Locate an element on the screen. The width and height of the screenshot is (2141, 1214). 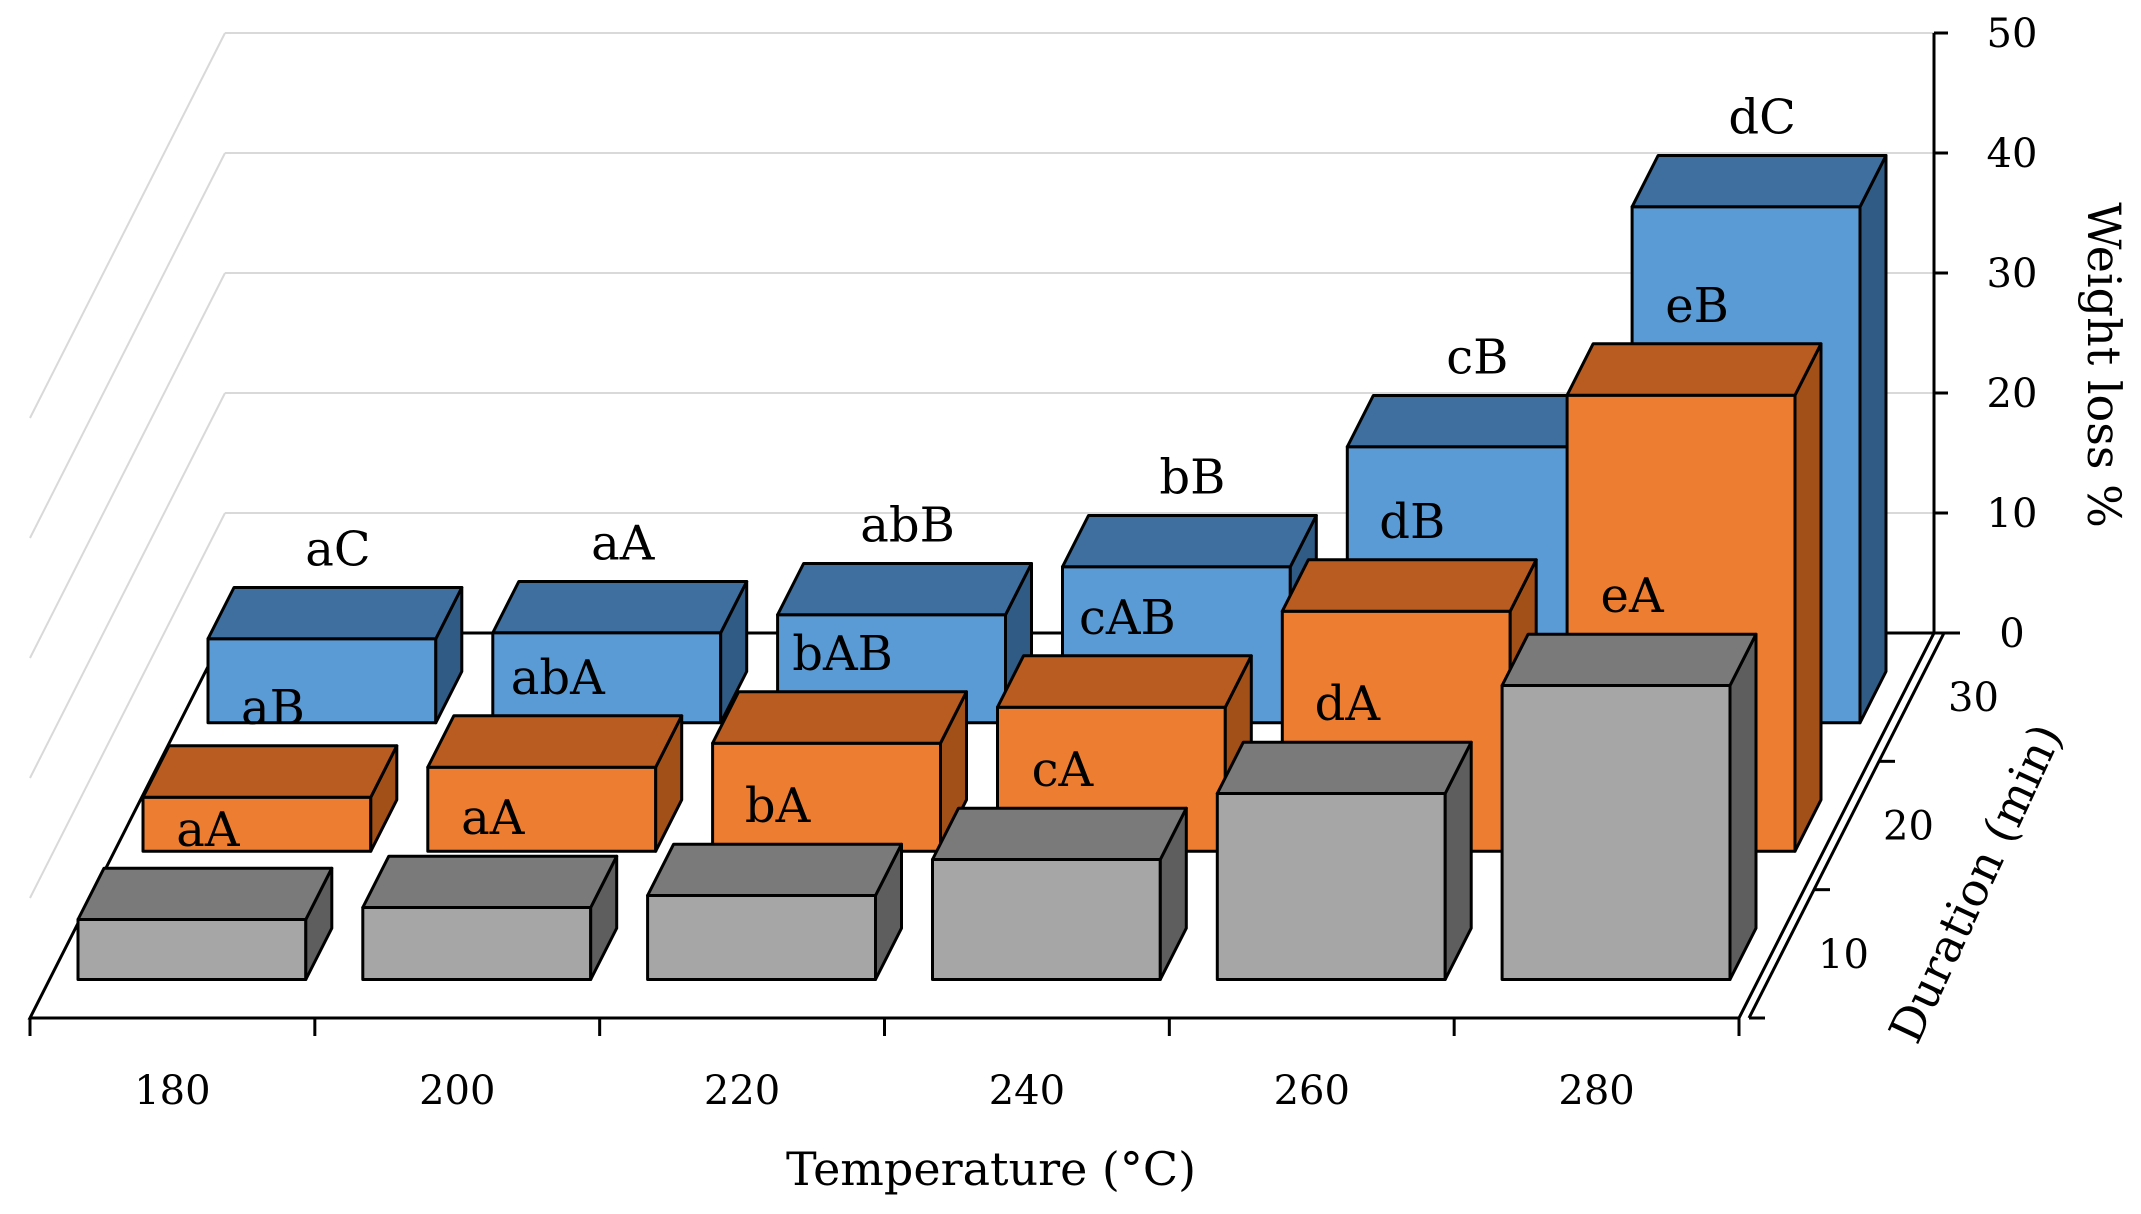
z-tick-label: 40 is located at coordinates (2012, 154).